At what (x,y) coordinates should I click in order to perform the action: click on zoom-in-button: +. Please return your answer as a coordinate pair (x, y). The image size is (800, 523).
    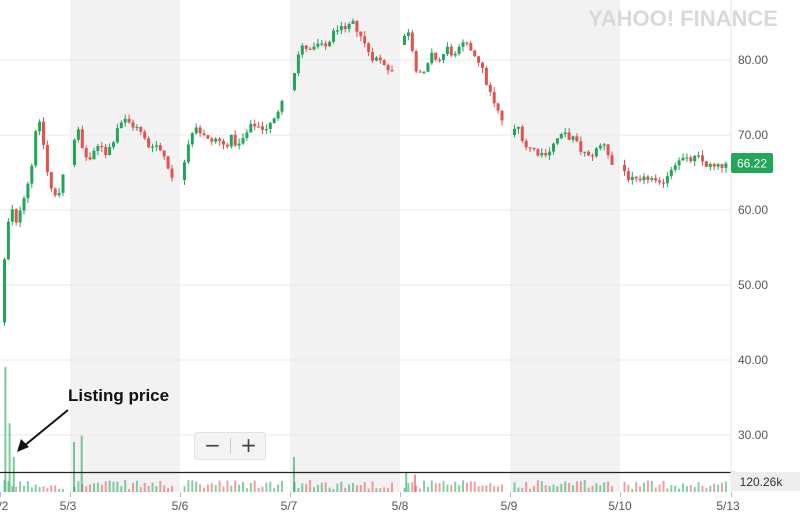
    Looking at the image, I should click on (248, 445).